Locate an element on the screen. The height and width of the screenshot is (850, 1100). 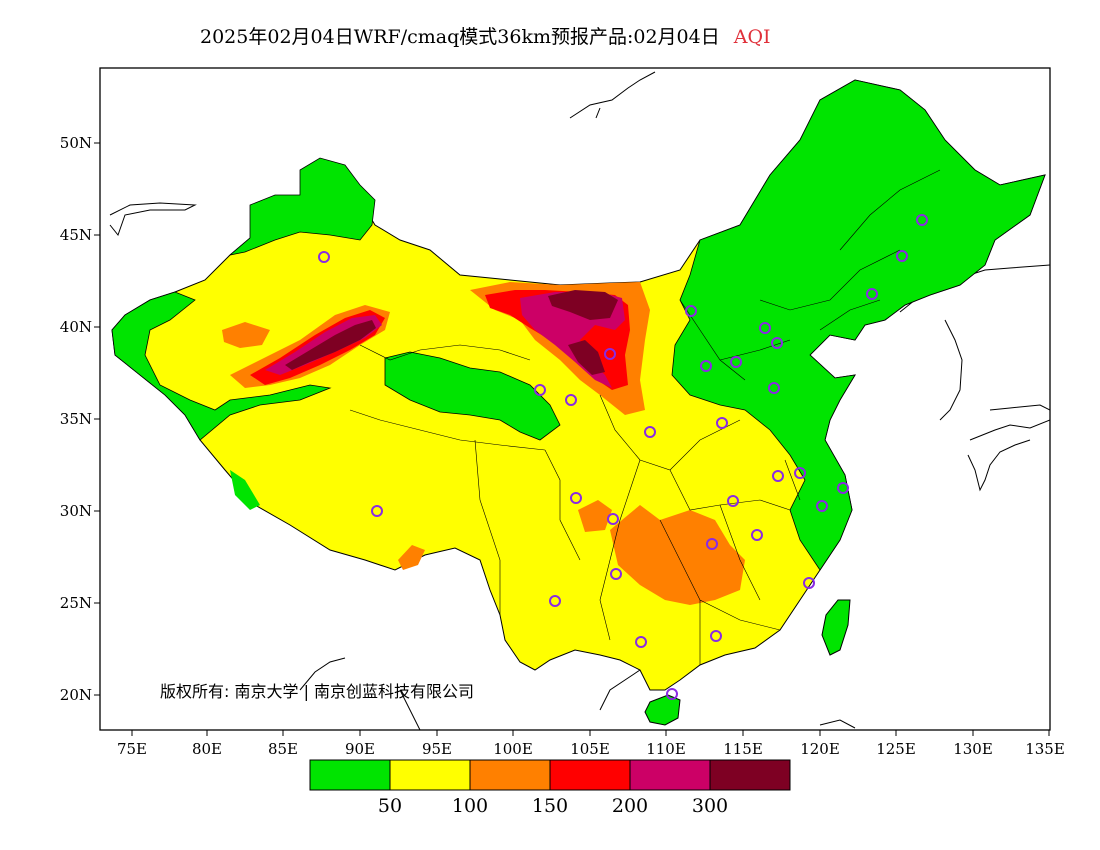
lat-label: 45N is located at coordinates (76, 235).